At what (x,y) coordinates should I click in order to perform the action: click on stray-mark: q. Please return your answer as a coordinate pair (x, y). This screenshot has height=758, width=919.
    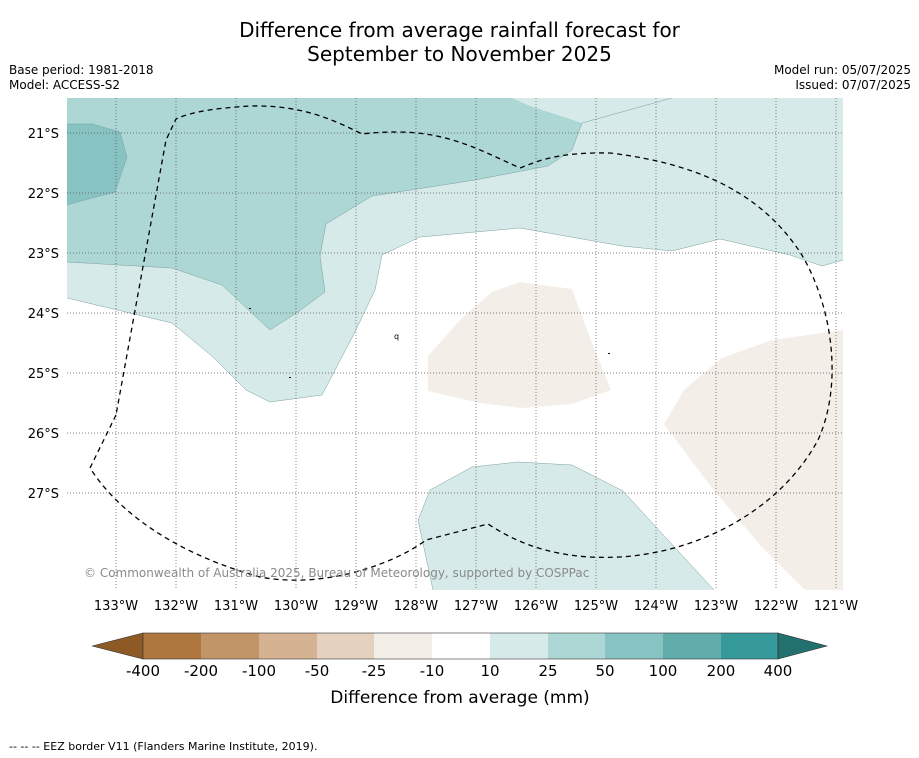
    Looking at the image, I should click on (396, 336).